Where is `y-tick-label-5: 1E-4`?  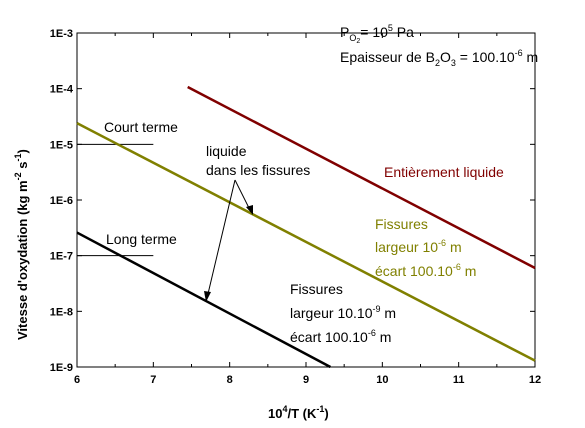 y-tick-label-5: 1E-4 is located at coordinates (62, 90).